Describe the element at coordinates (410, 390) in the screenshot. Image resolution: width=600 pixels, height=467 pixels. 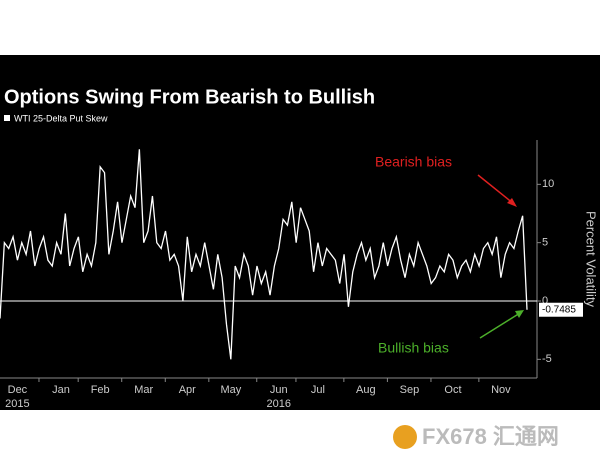
I see `x-tick-label: Sep` at that location.